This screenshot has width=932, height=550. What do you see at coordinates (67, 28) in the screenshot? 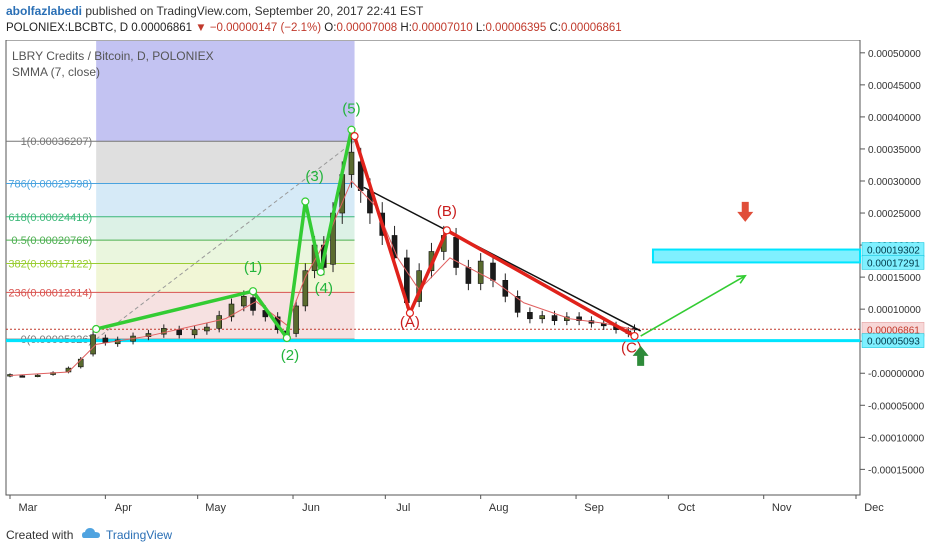
I see `symbol: POLONIEX:LBCBTC, D` at bounding box center [67, 28].